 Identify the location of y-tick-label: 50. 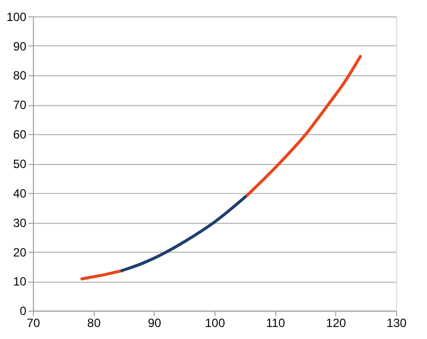
(20, 164).